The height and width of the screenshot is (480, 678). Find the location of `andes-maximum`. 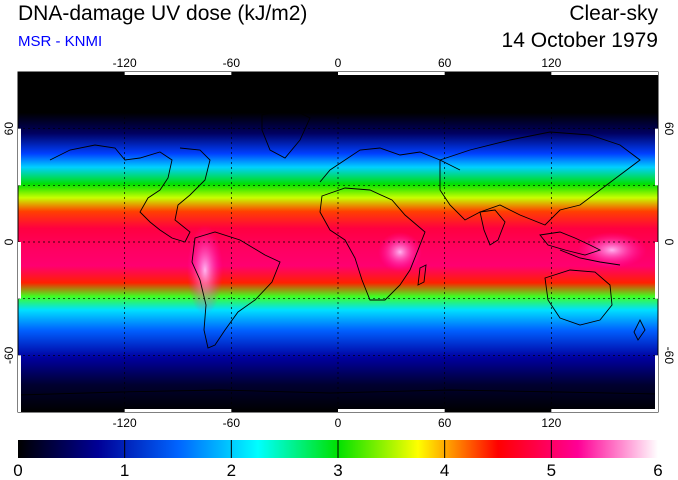

andes-maximum is located at coordinates (205, 270).